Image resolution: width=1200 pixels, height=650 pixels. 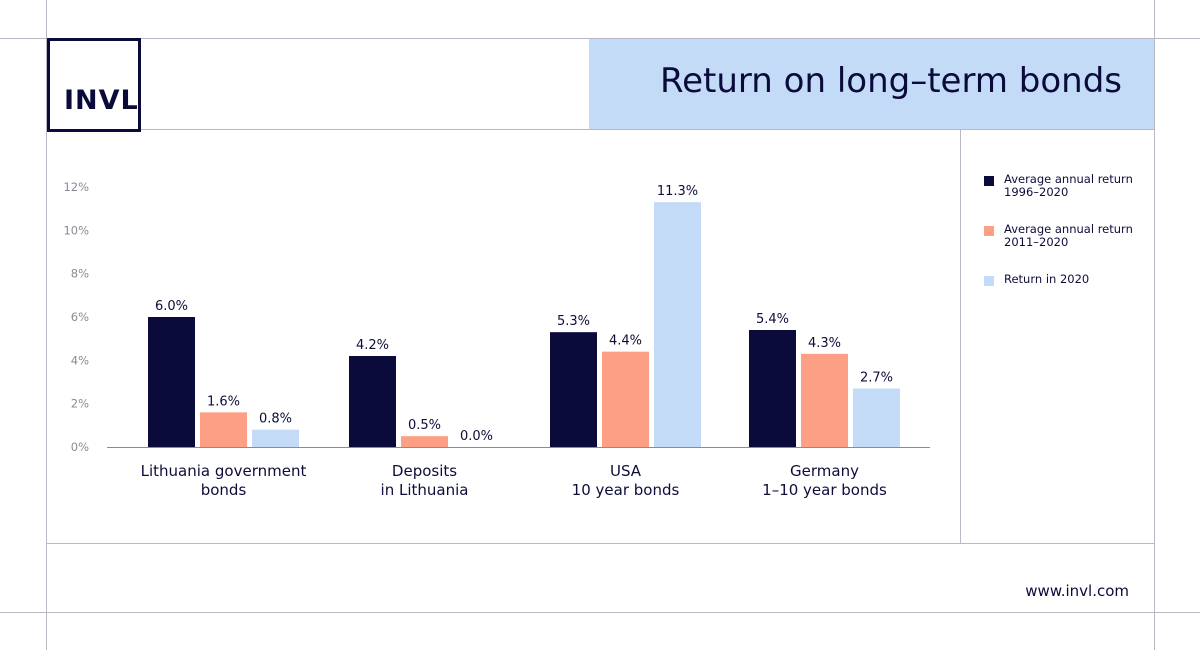 What do you see at coordinates (600, 129) in the screenshot?
I see `frame-line-header-bottom` at bounding box center [600, 129].